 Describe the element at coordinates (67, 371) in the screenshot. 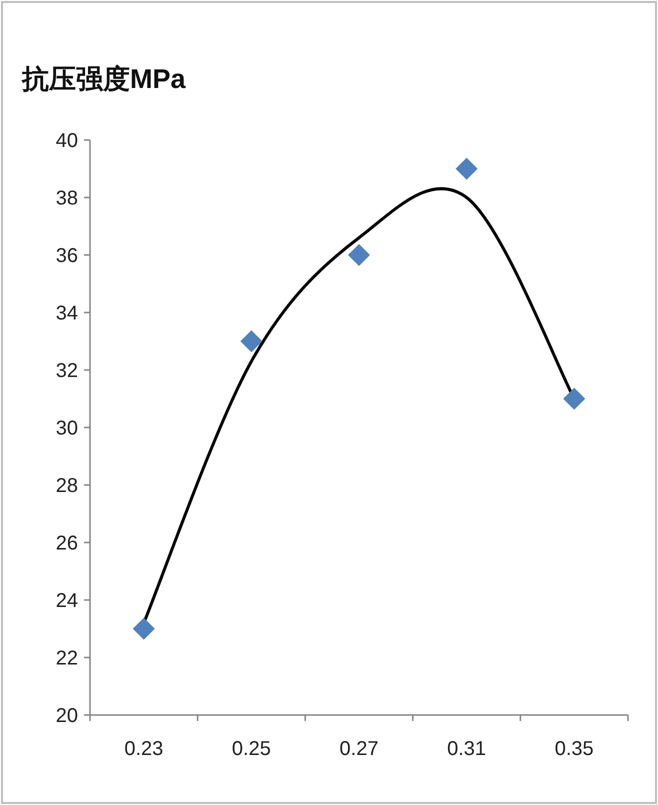

I see `y-tick-label: 32` at that location.